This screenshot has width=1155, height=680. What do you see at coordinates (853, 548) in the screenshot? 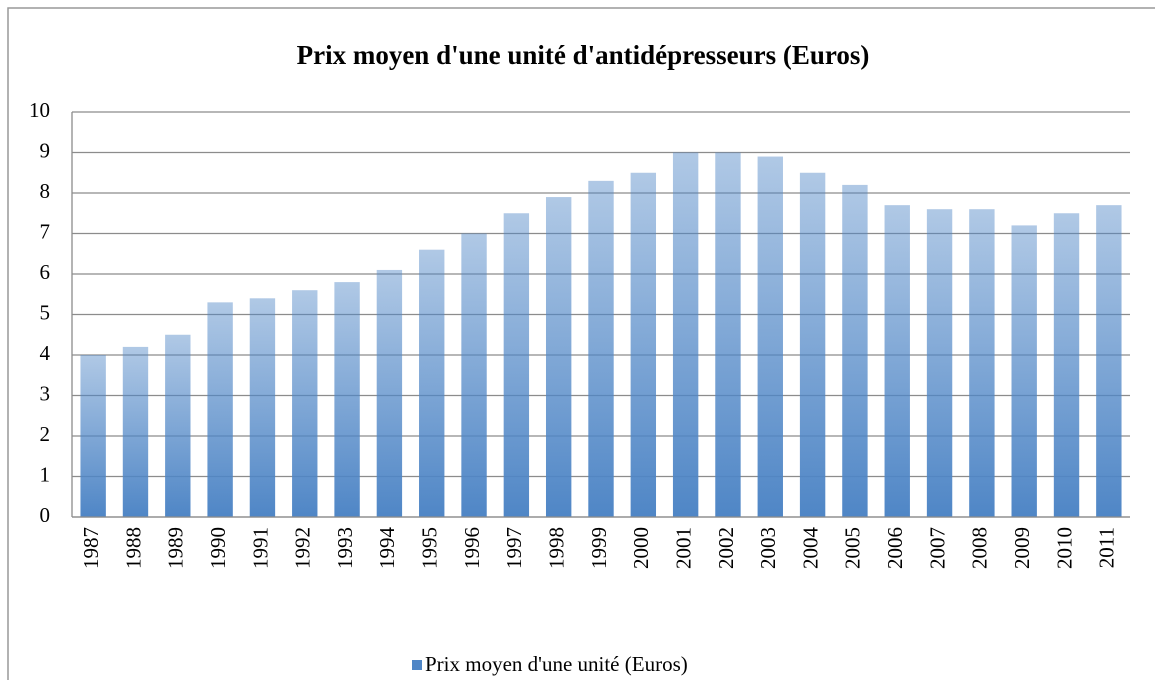
I see `x-tick-label: 2005` at bounding box center [853, 548].